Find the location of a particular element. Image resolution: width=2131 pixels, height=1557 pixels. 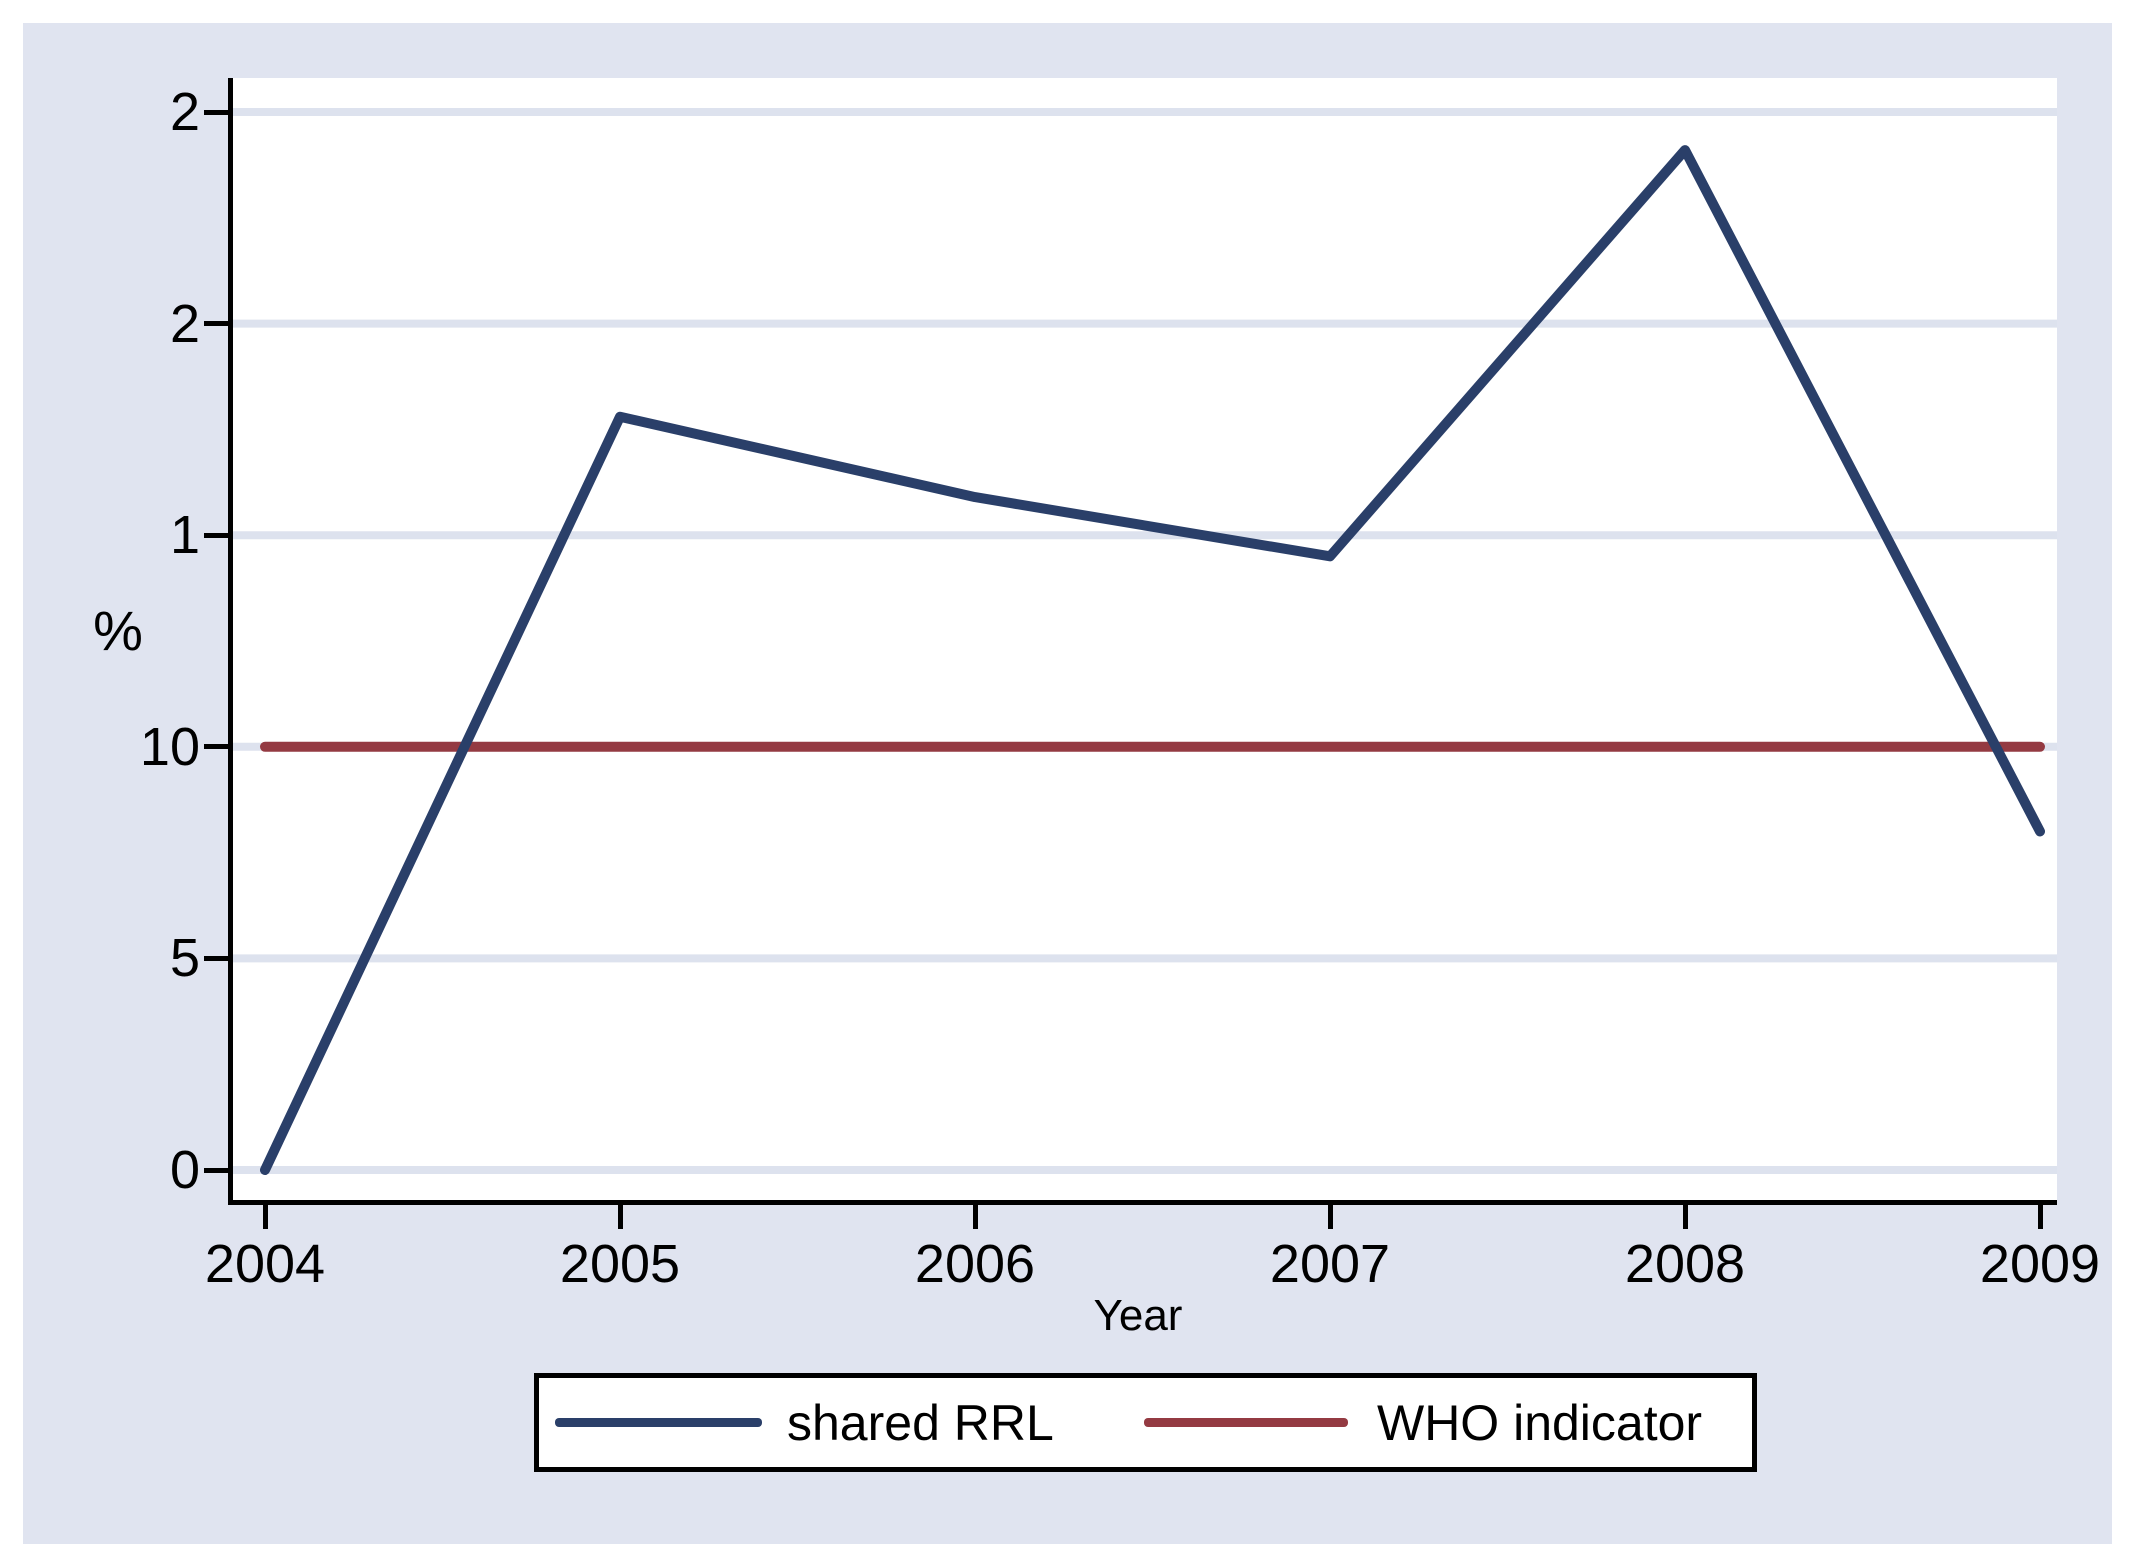

legend-swatch-shared-rrl is located at coordinates (658, 1422).